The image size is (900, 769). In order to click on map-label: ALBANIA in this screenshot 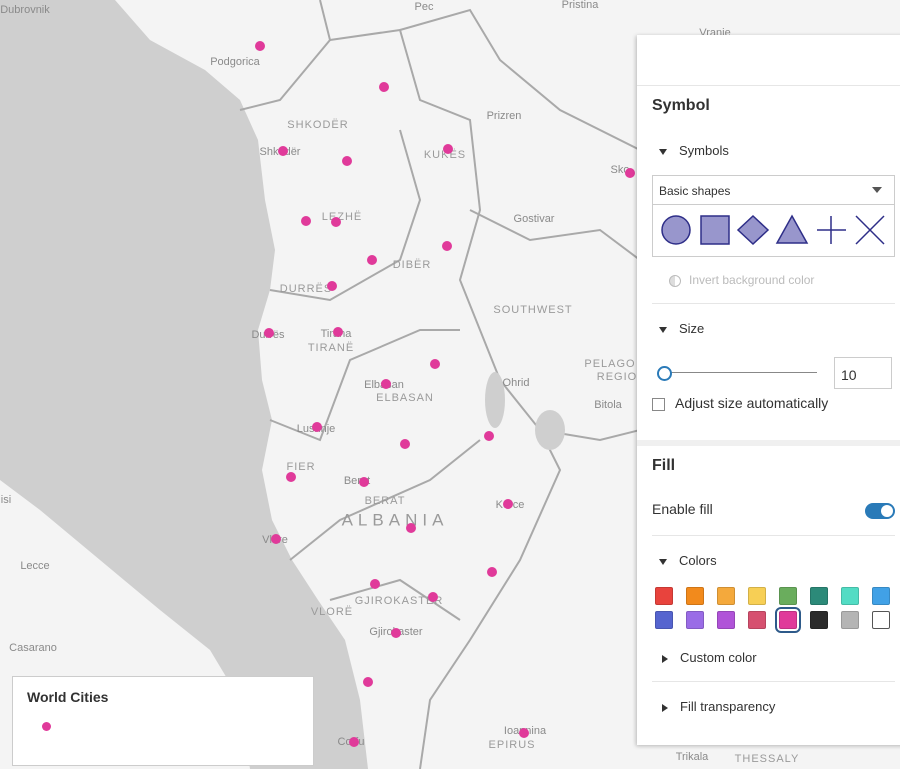, I will do `click(395, 519)`.